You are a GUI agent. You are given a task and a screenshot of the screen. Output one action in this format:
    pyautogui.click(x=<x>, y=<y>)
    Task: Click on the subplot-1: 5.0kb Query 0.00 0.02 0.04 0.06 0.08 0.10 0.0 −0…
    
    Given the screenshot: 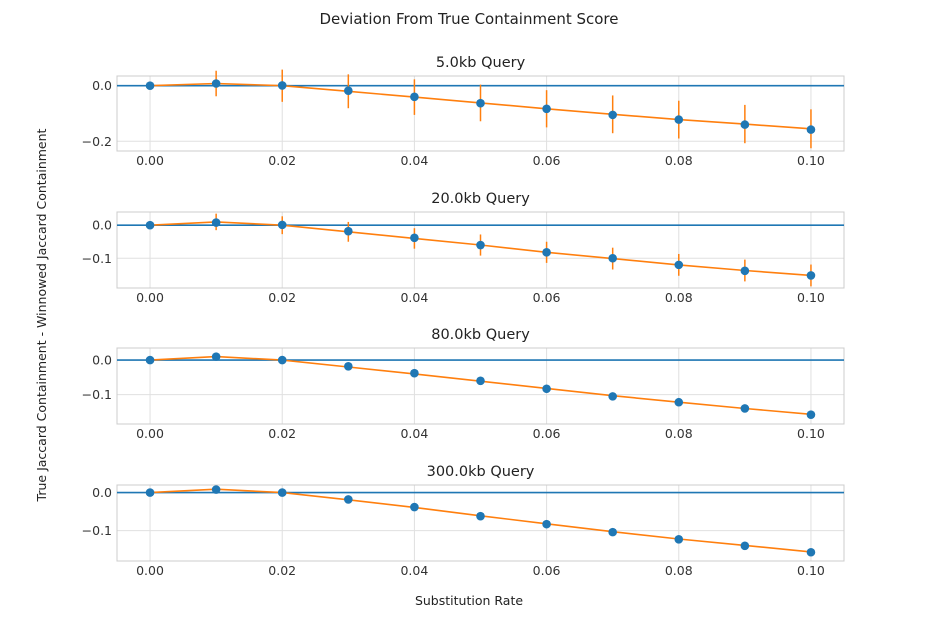 What is the action you would take?
    pyautogui.click(x=463, y=111)
    